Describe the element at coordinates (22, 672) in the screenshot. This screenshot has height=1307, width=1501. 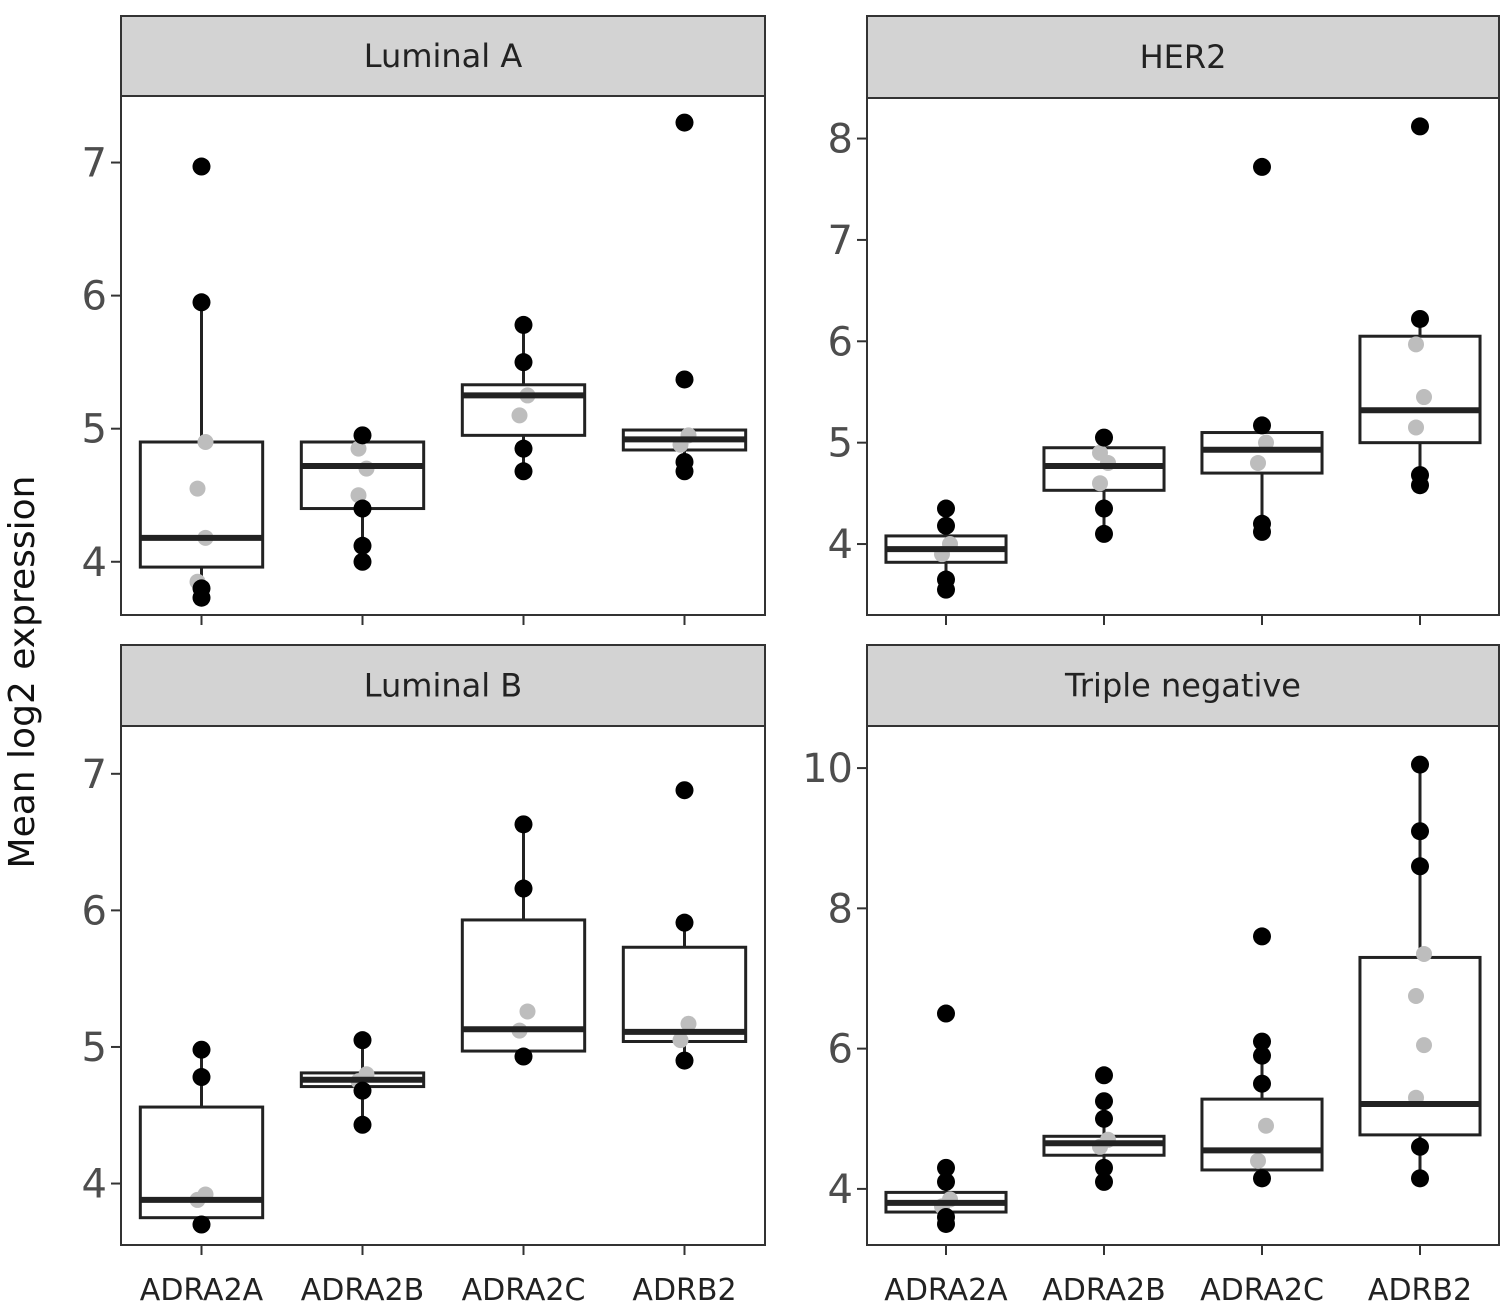
I see `y-axis-label: Mean log2 expression` at that location.